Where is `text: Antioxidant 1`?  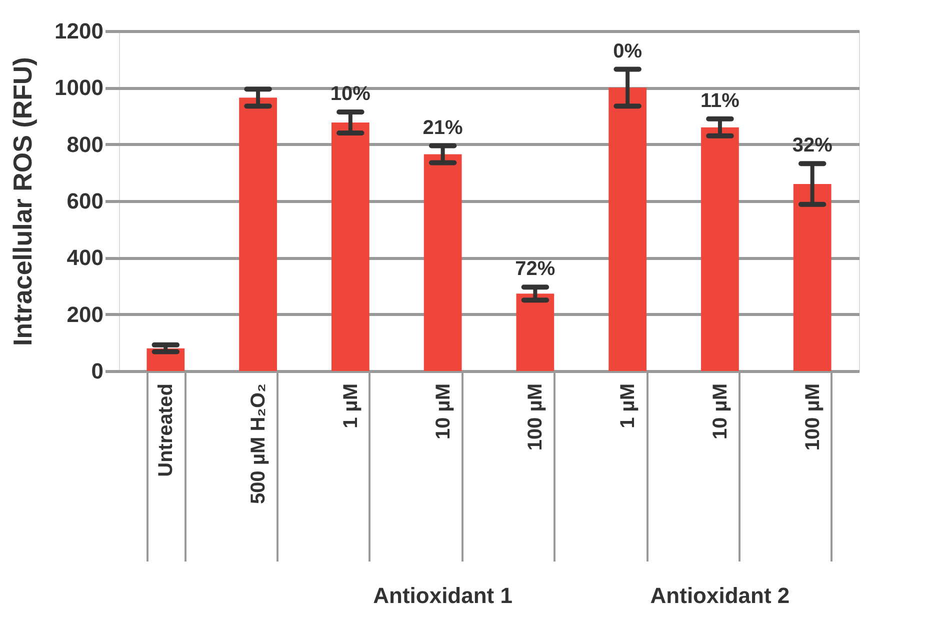 text: Antioxidant 1 is located at coordinates (442, 595).